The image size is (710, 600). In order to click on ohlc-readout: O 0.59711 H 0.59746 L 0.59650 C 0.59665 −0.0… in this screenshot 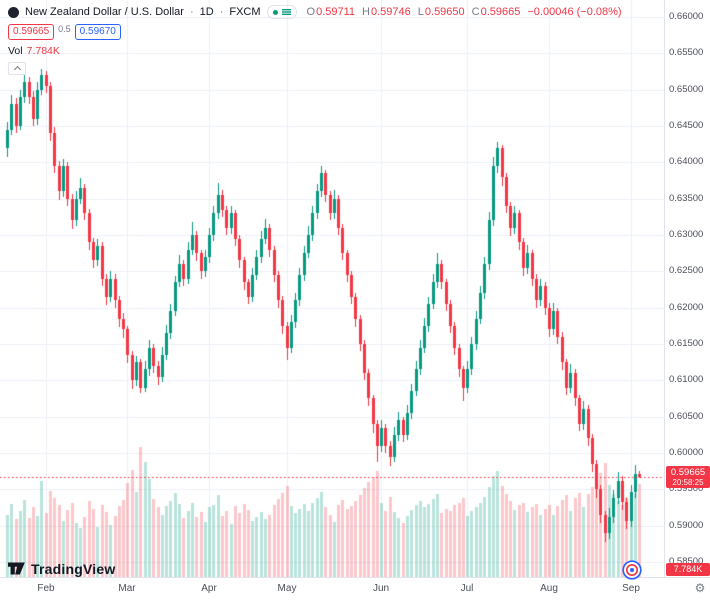, I will do `click(464, 12)`.